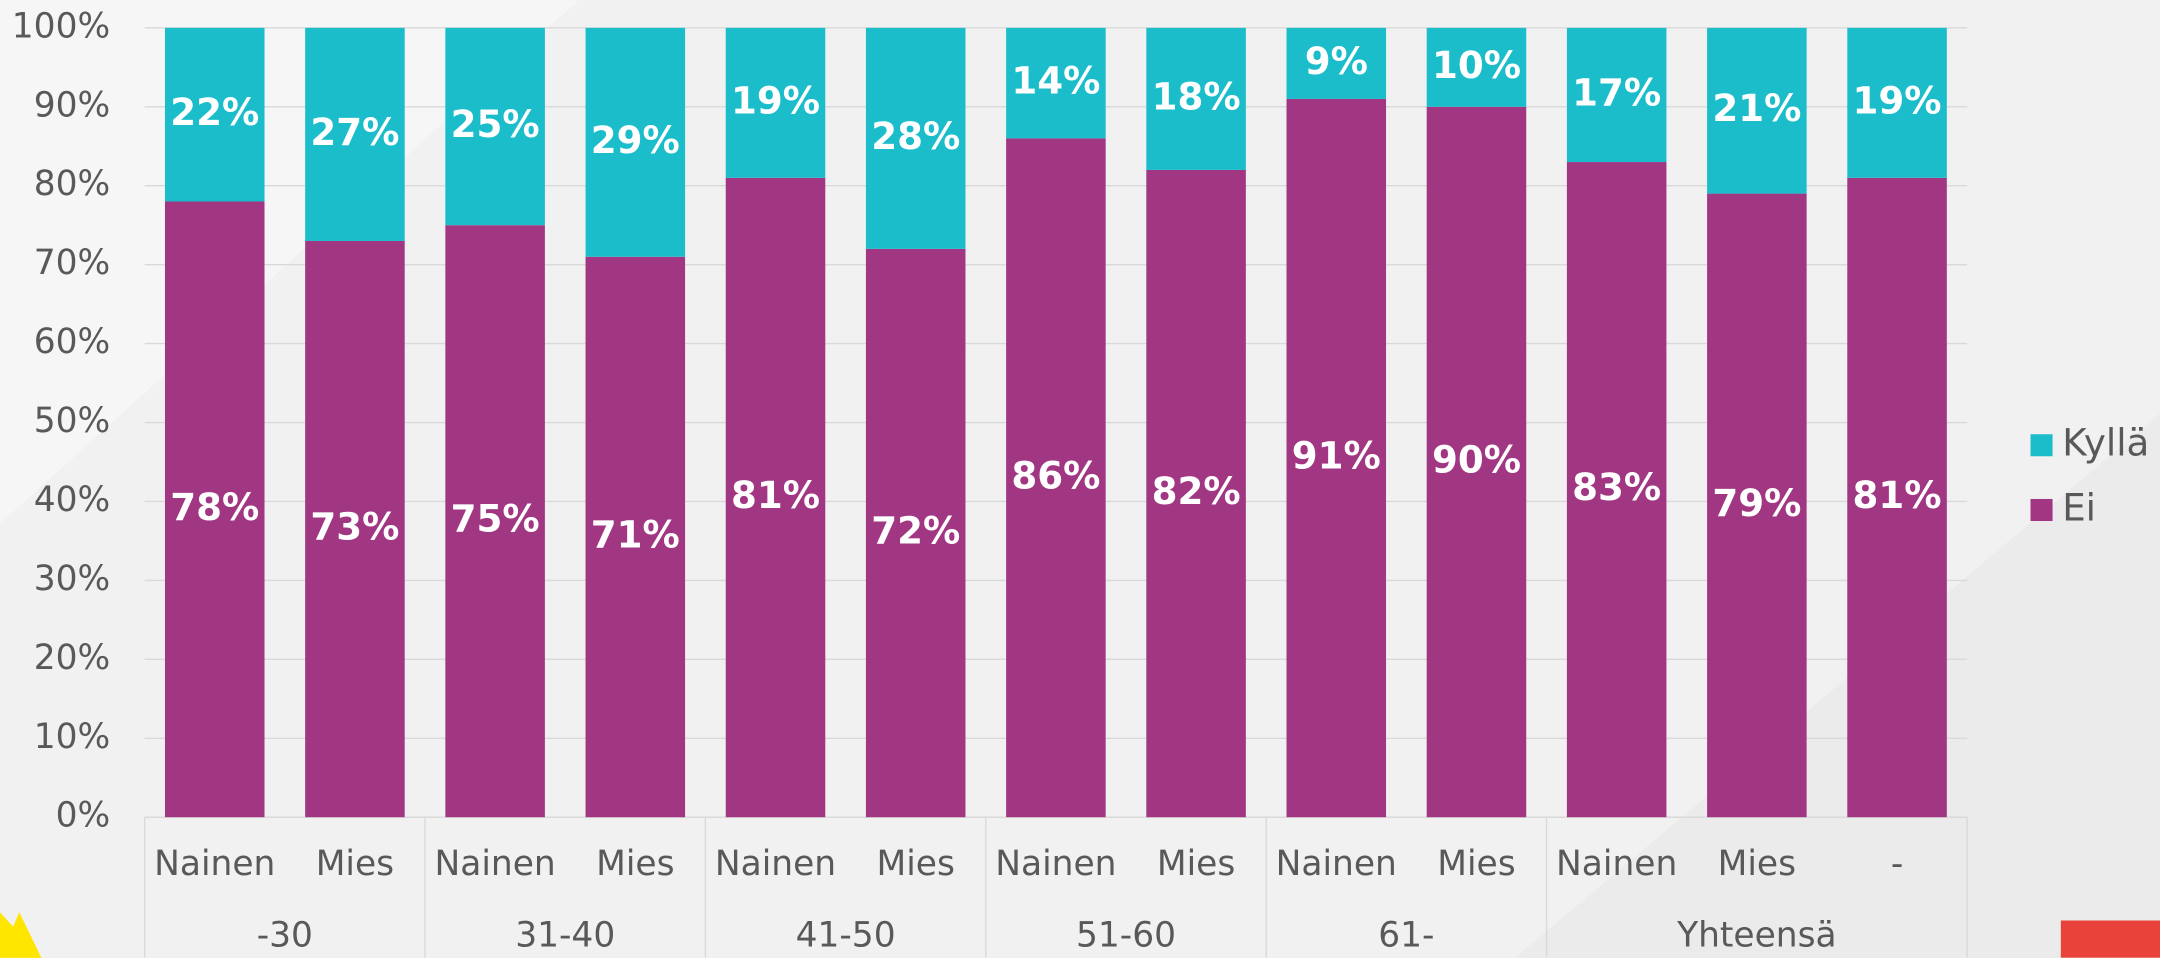 The width and height of the screenshot is (2160, 958). What do you see at coordinates (285, 936) in the screenshot?
I see `group-label: -30` at bounding box center [285, 936].